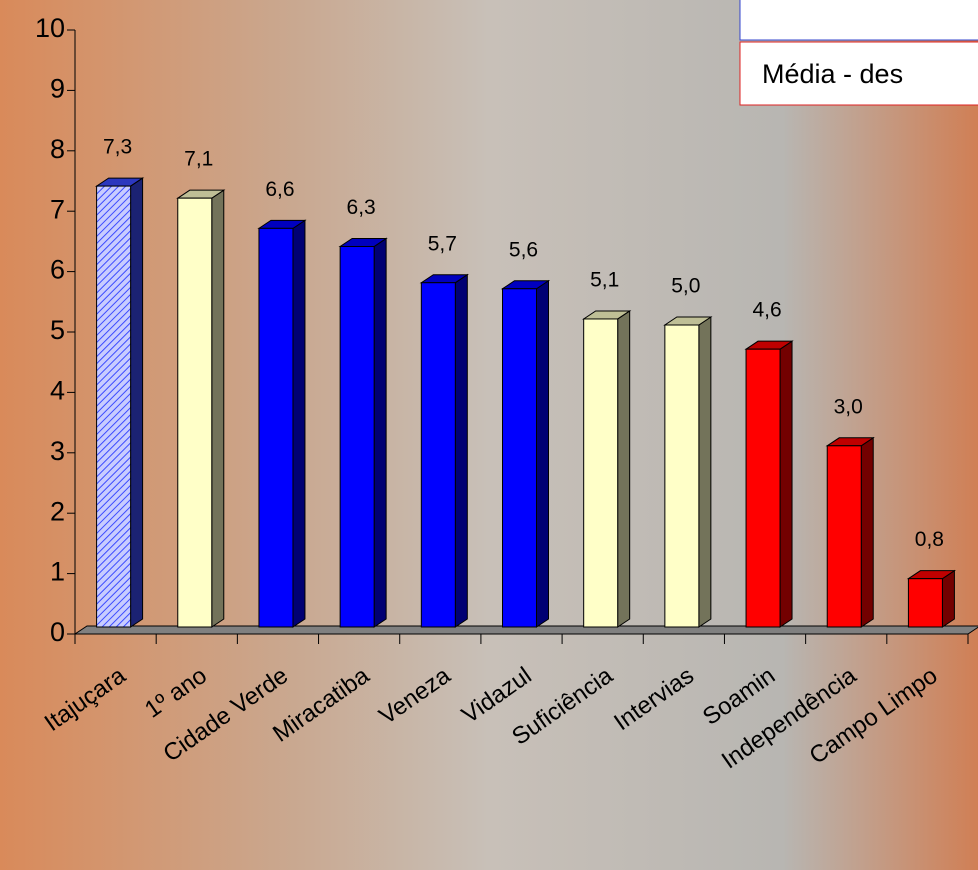  Describe the element at coordinates (604, 280) in the screenshot. I see `value-label: 5,1` at that location.